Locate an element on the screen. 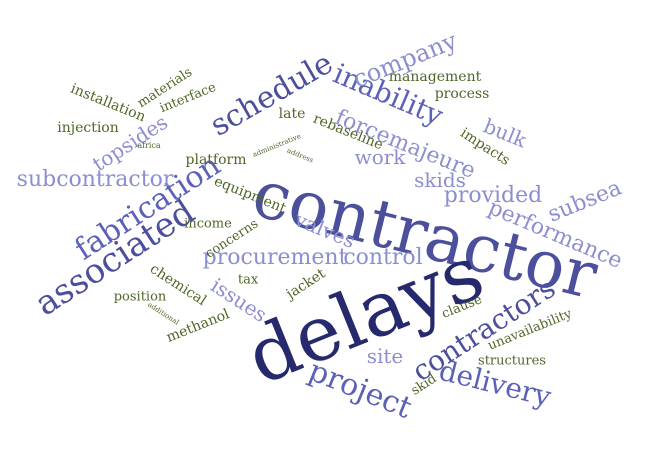 The image size is (672, 457). word-work: work is located at coordinates (380, 157).